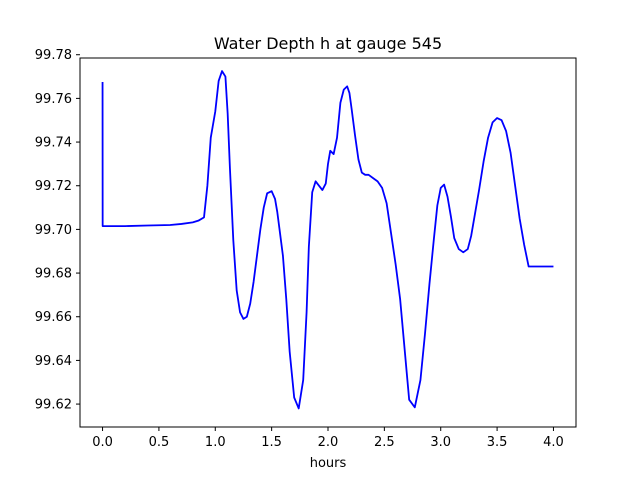 The width and height of the screenshot is (640, 480). Describe the element at coordinates (53, 361) in the screenshot. I see `y-tick-label: 99.64` at that location.